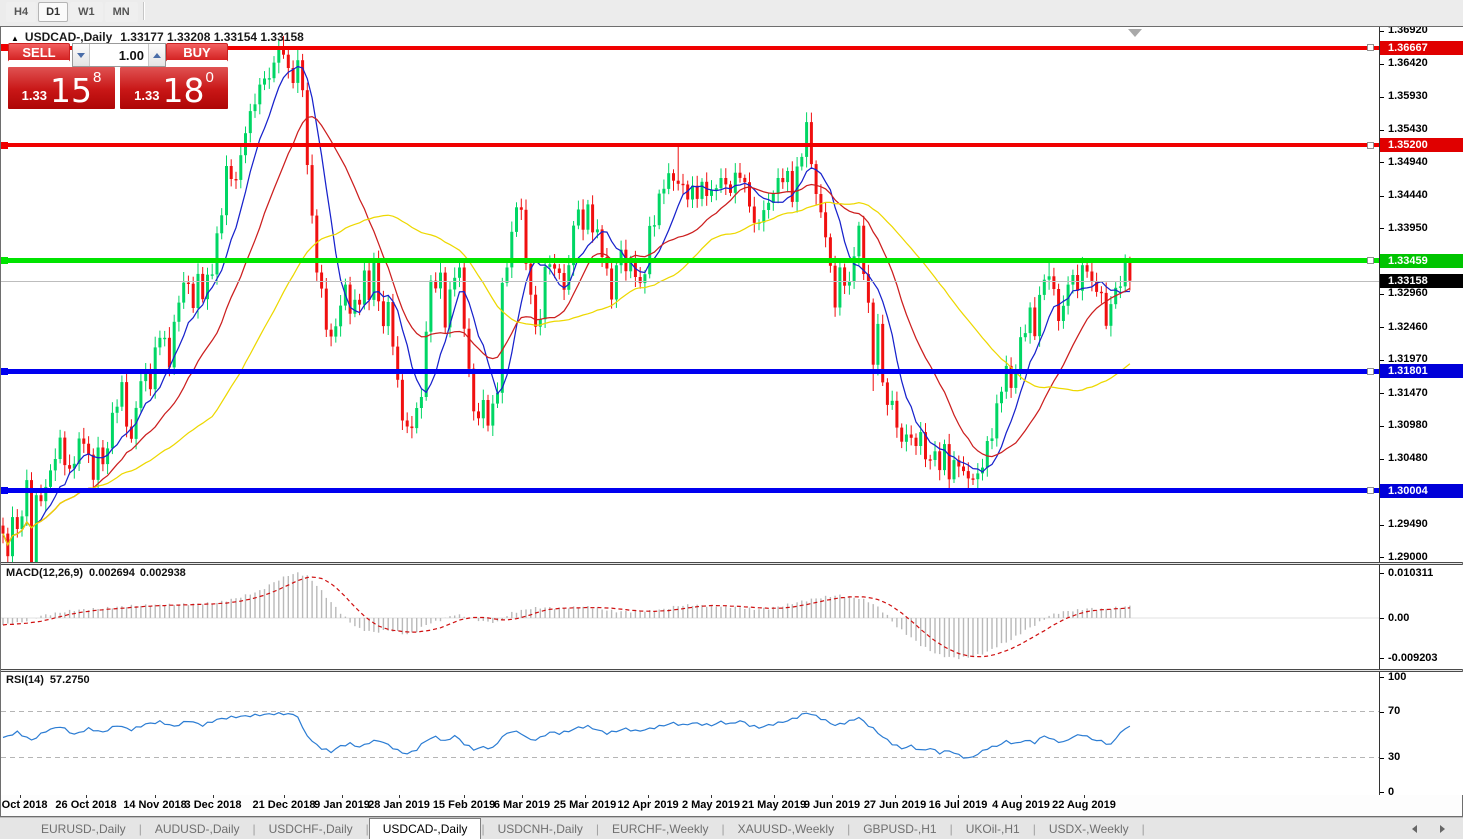 This screenshot has width=1463, height=839. Describe the element at coordinates (83, 829) in the screenshot. I see `tab-eurusd: EURUSD-,Daily` at that location.